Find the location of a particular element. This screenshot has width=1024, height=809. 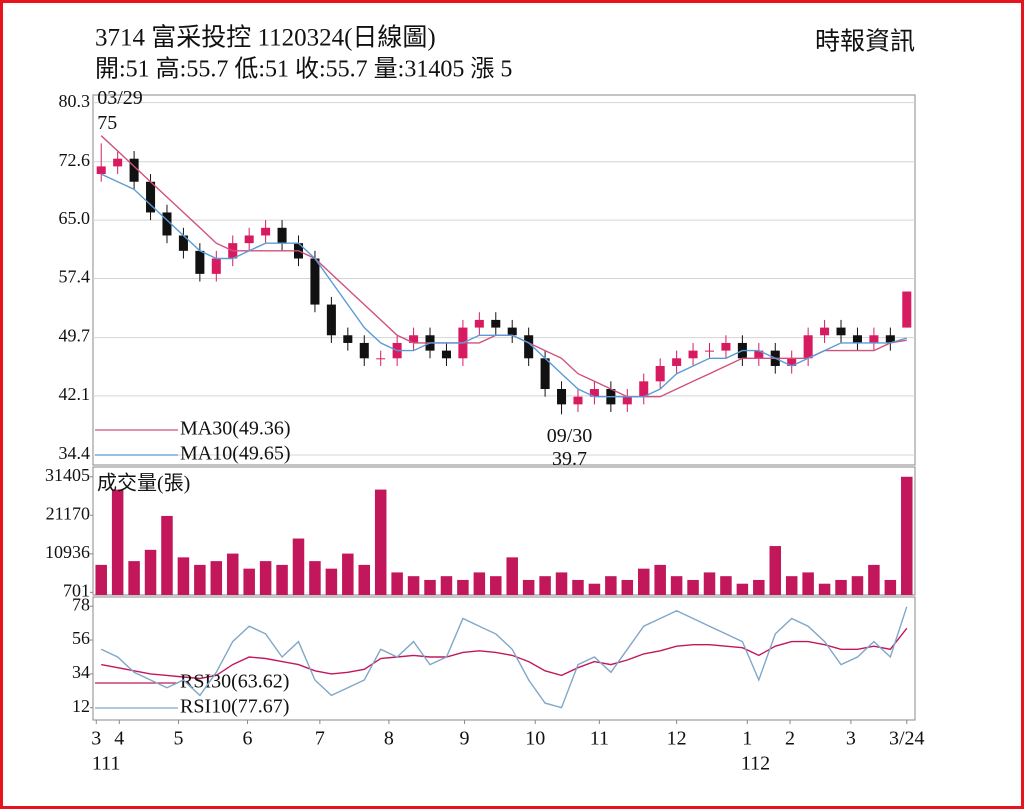

y-tick-label: 80.3 is located at coordinates (75, 101).